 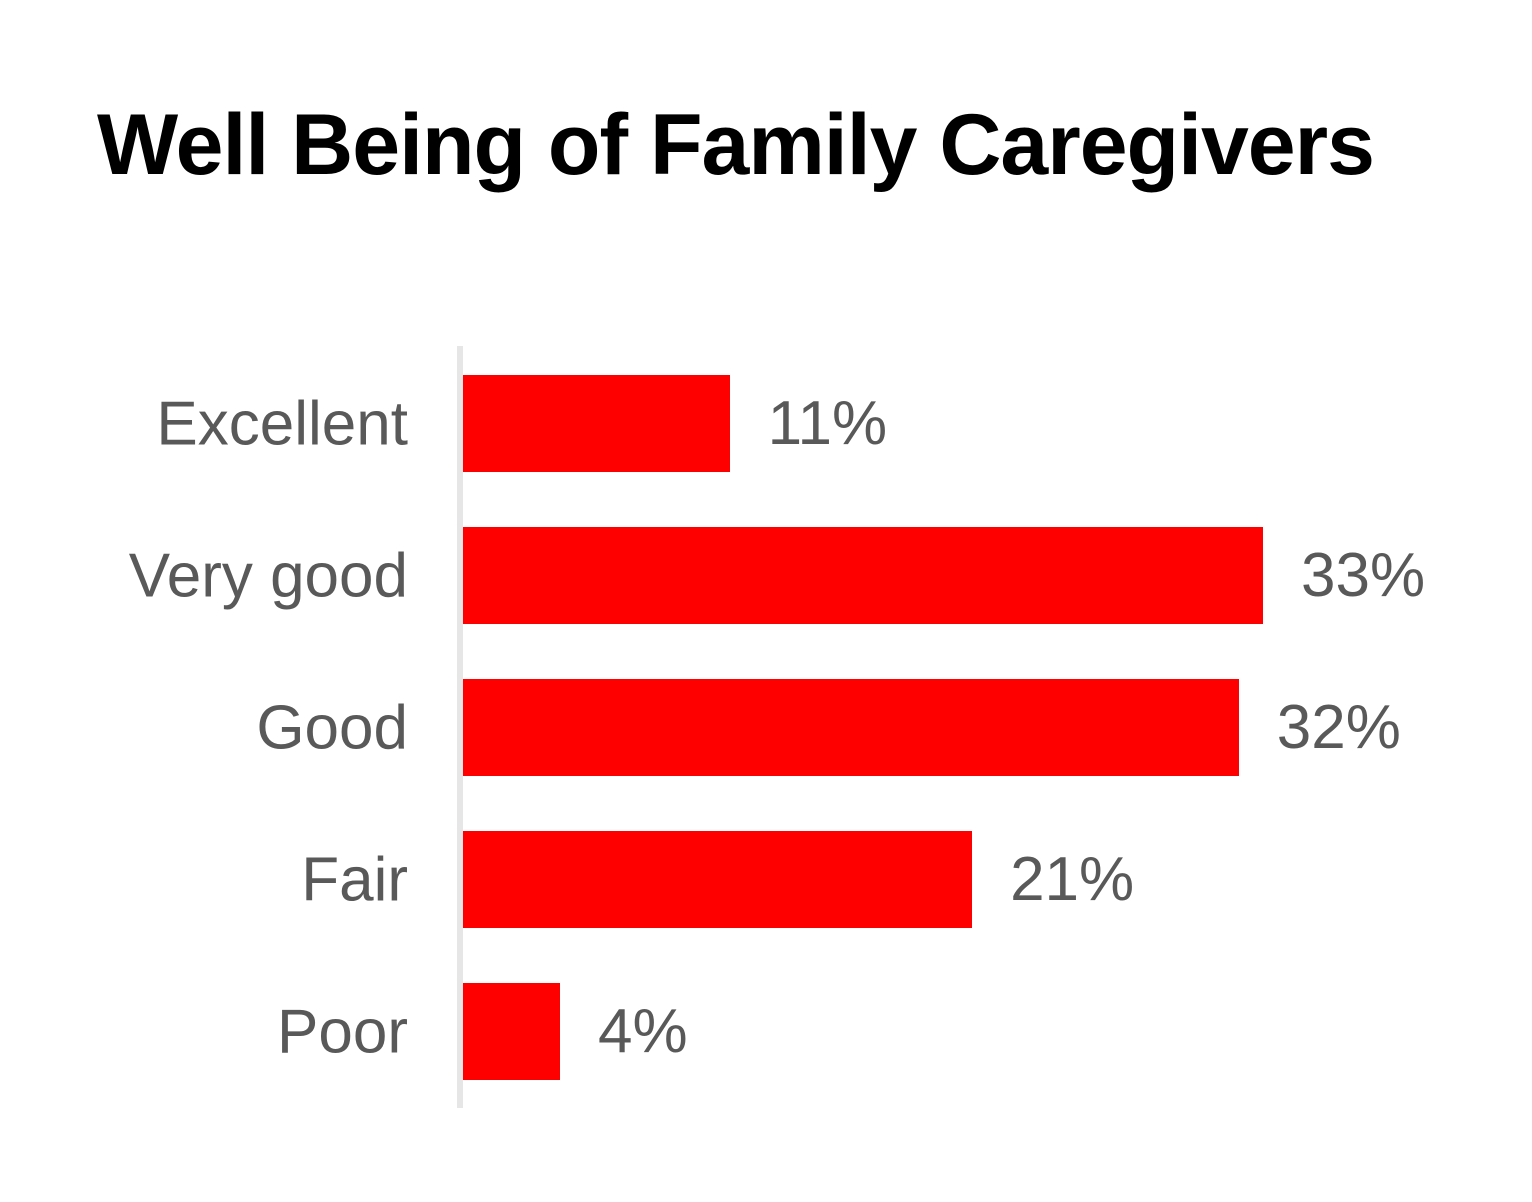 I want to click on bar-row: Excellent 11%, so click(x=814, y=423).